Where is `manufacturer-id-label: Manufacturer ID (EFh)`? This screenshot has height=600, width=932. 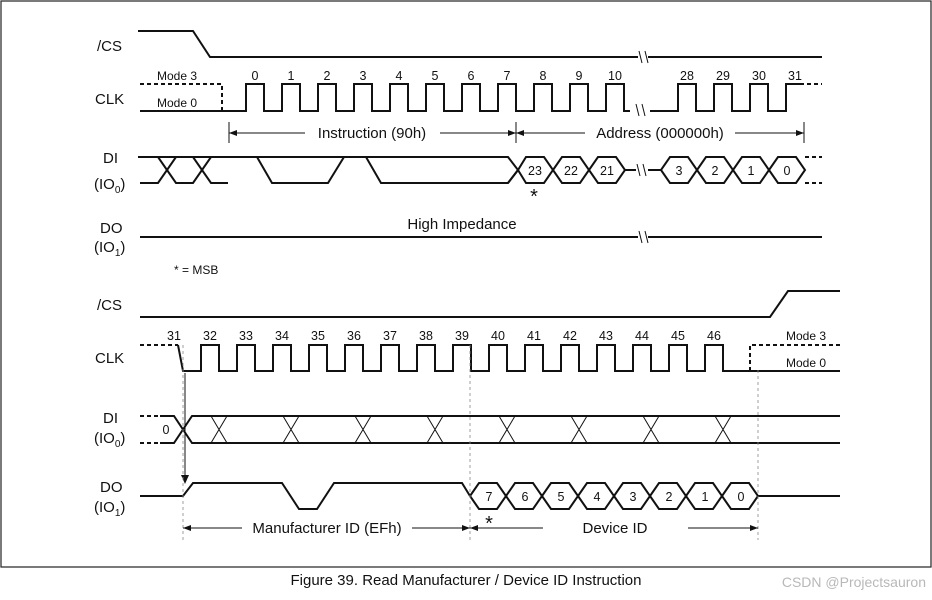
manufacturer-id-label: Manufacturer ID (EFh) is located at coordinates (326, 528).